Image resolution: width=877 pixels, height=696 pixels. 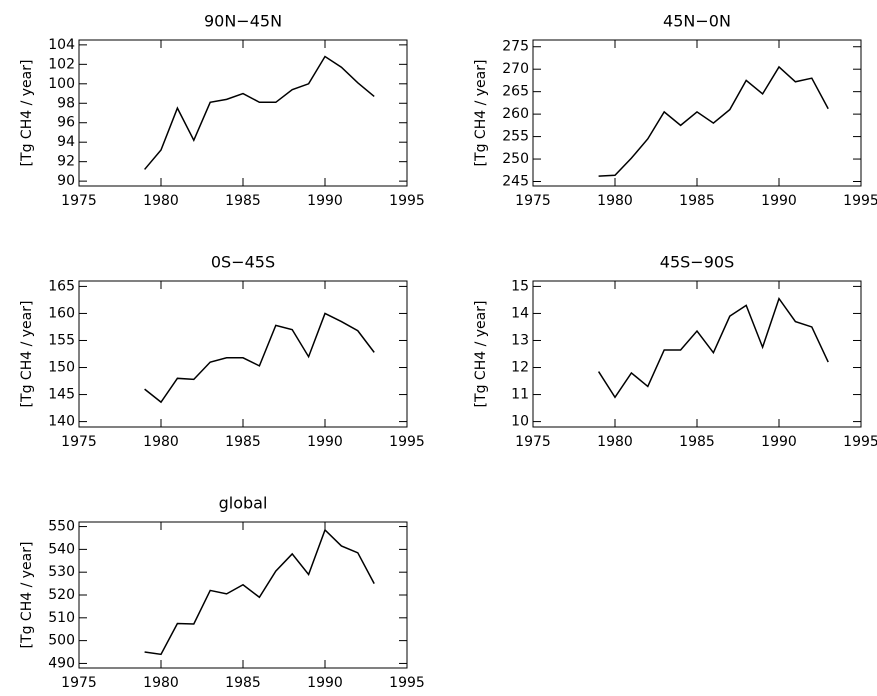 I want to click on y-tick-label: 165, so click(x=61, y=286).